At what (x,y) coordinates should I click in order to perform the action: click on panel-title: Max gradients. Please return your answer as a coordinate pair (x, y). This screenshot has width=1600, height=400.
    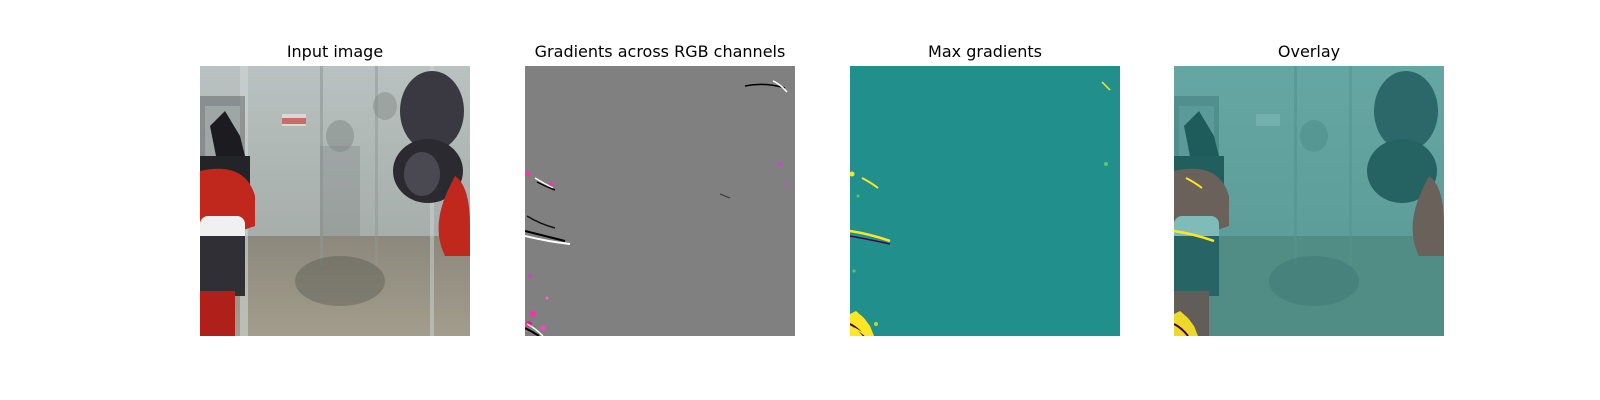
    Looking at the image, I should click on (985, 51).